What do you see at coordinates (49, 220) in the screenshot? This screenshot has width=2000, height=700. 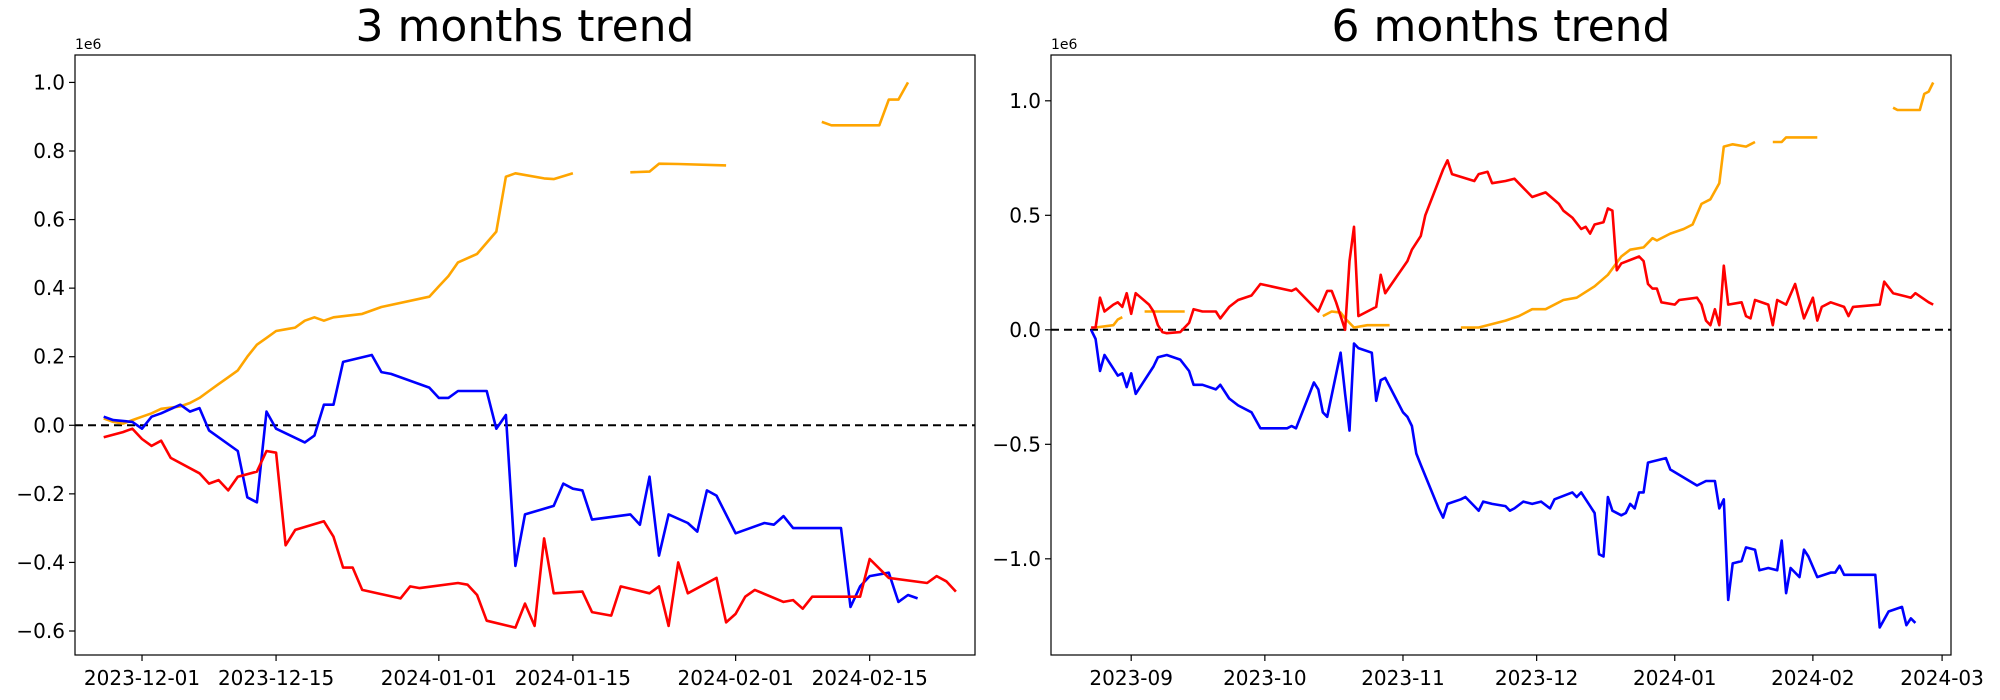 I see `y-tick-label: 0.6` at bounding box center [49, 220].